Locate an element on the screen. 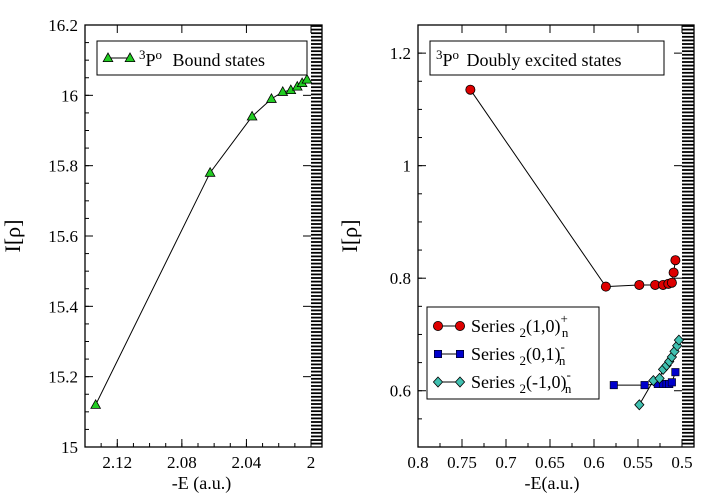  x-tick-label: 2.08 is located at coordinates (182, 462).